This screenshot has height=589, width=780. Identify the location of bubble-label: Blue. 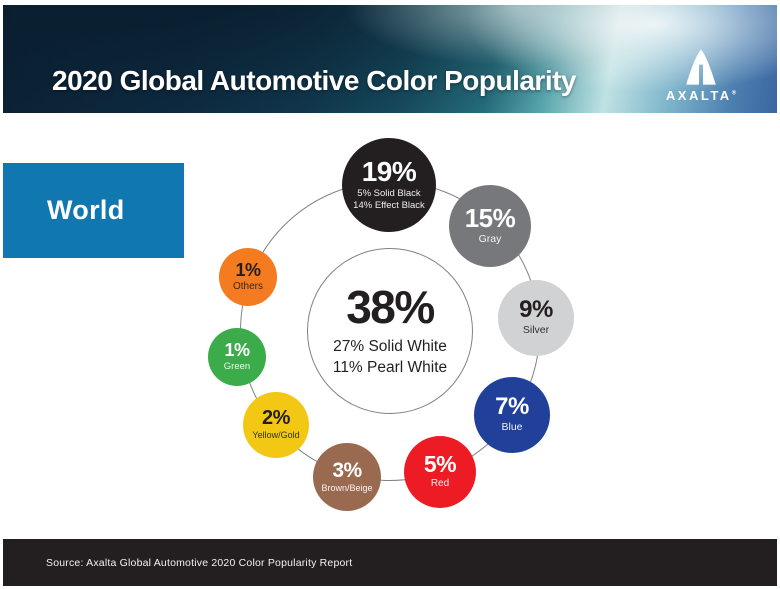
(512, 427).